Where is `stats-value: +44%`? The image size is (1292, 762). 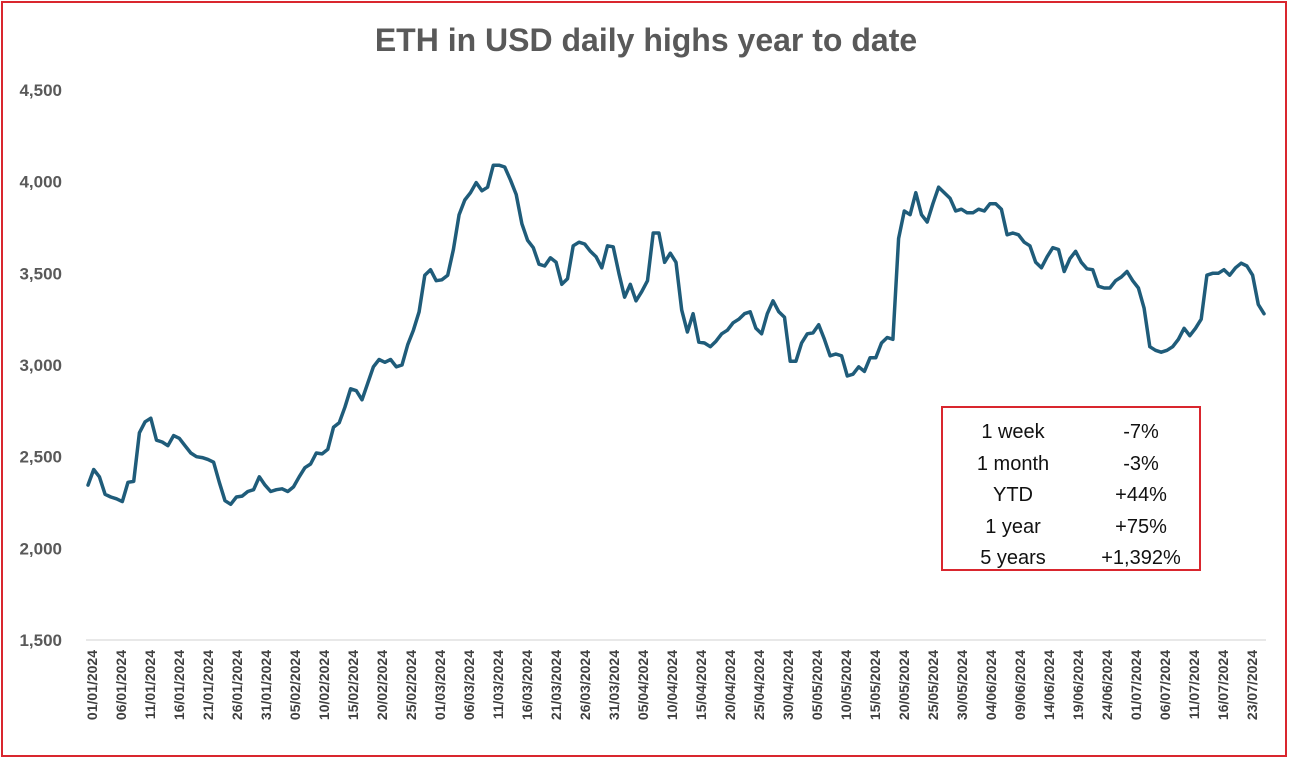 stats-value: +44% is located at coordinates (1141, 495).